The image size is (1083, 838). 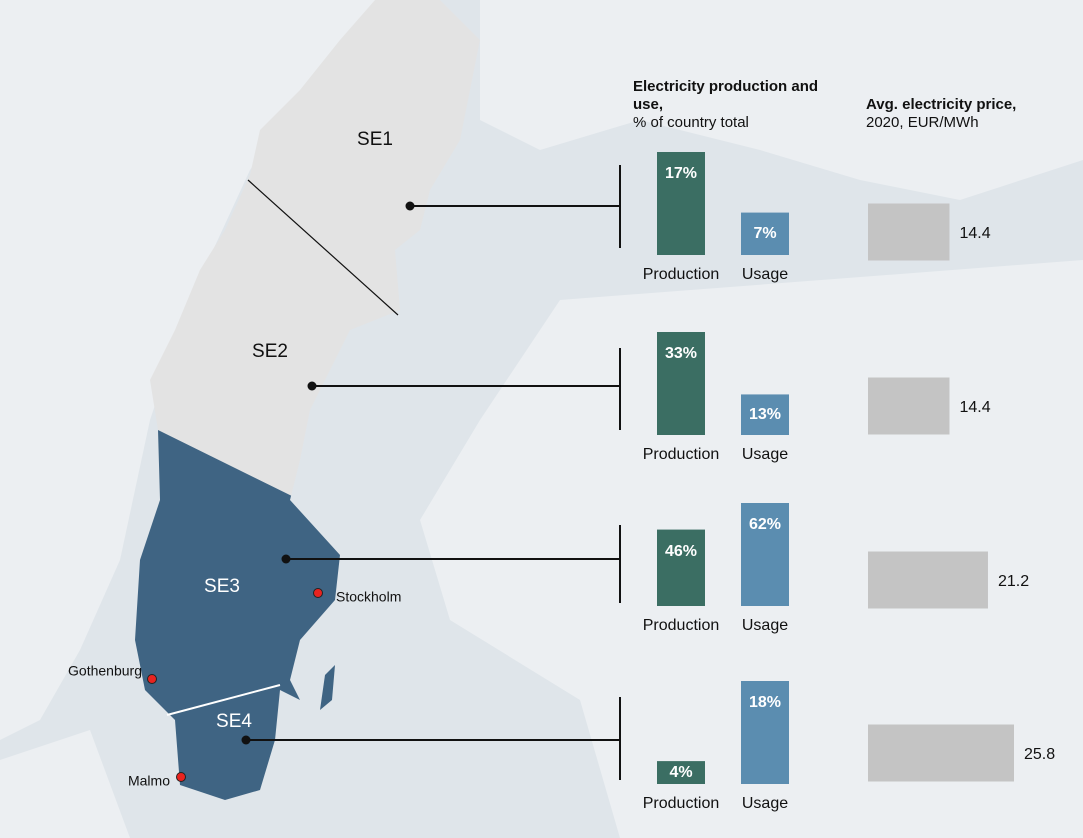 What do you see at coordinates (765, 524) in the screenshot?
I see `value-label: 62%` at bounding box center [765, 524].